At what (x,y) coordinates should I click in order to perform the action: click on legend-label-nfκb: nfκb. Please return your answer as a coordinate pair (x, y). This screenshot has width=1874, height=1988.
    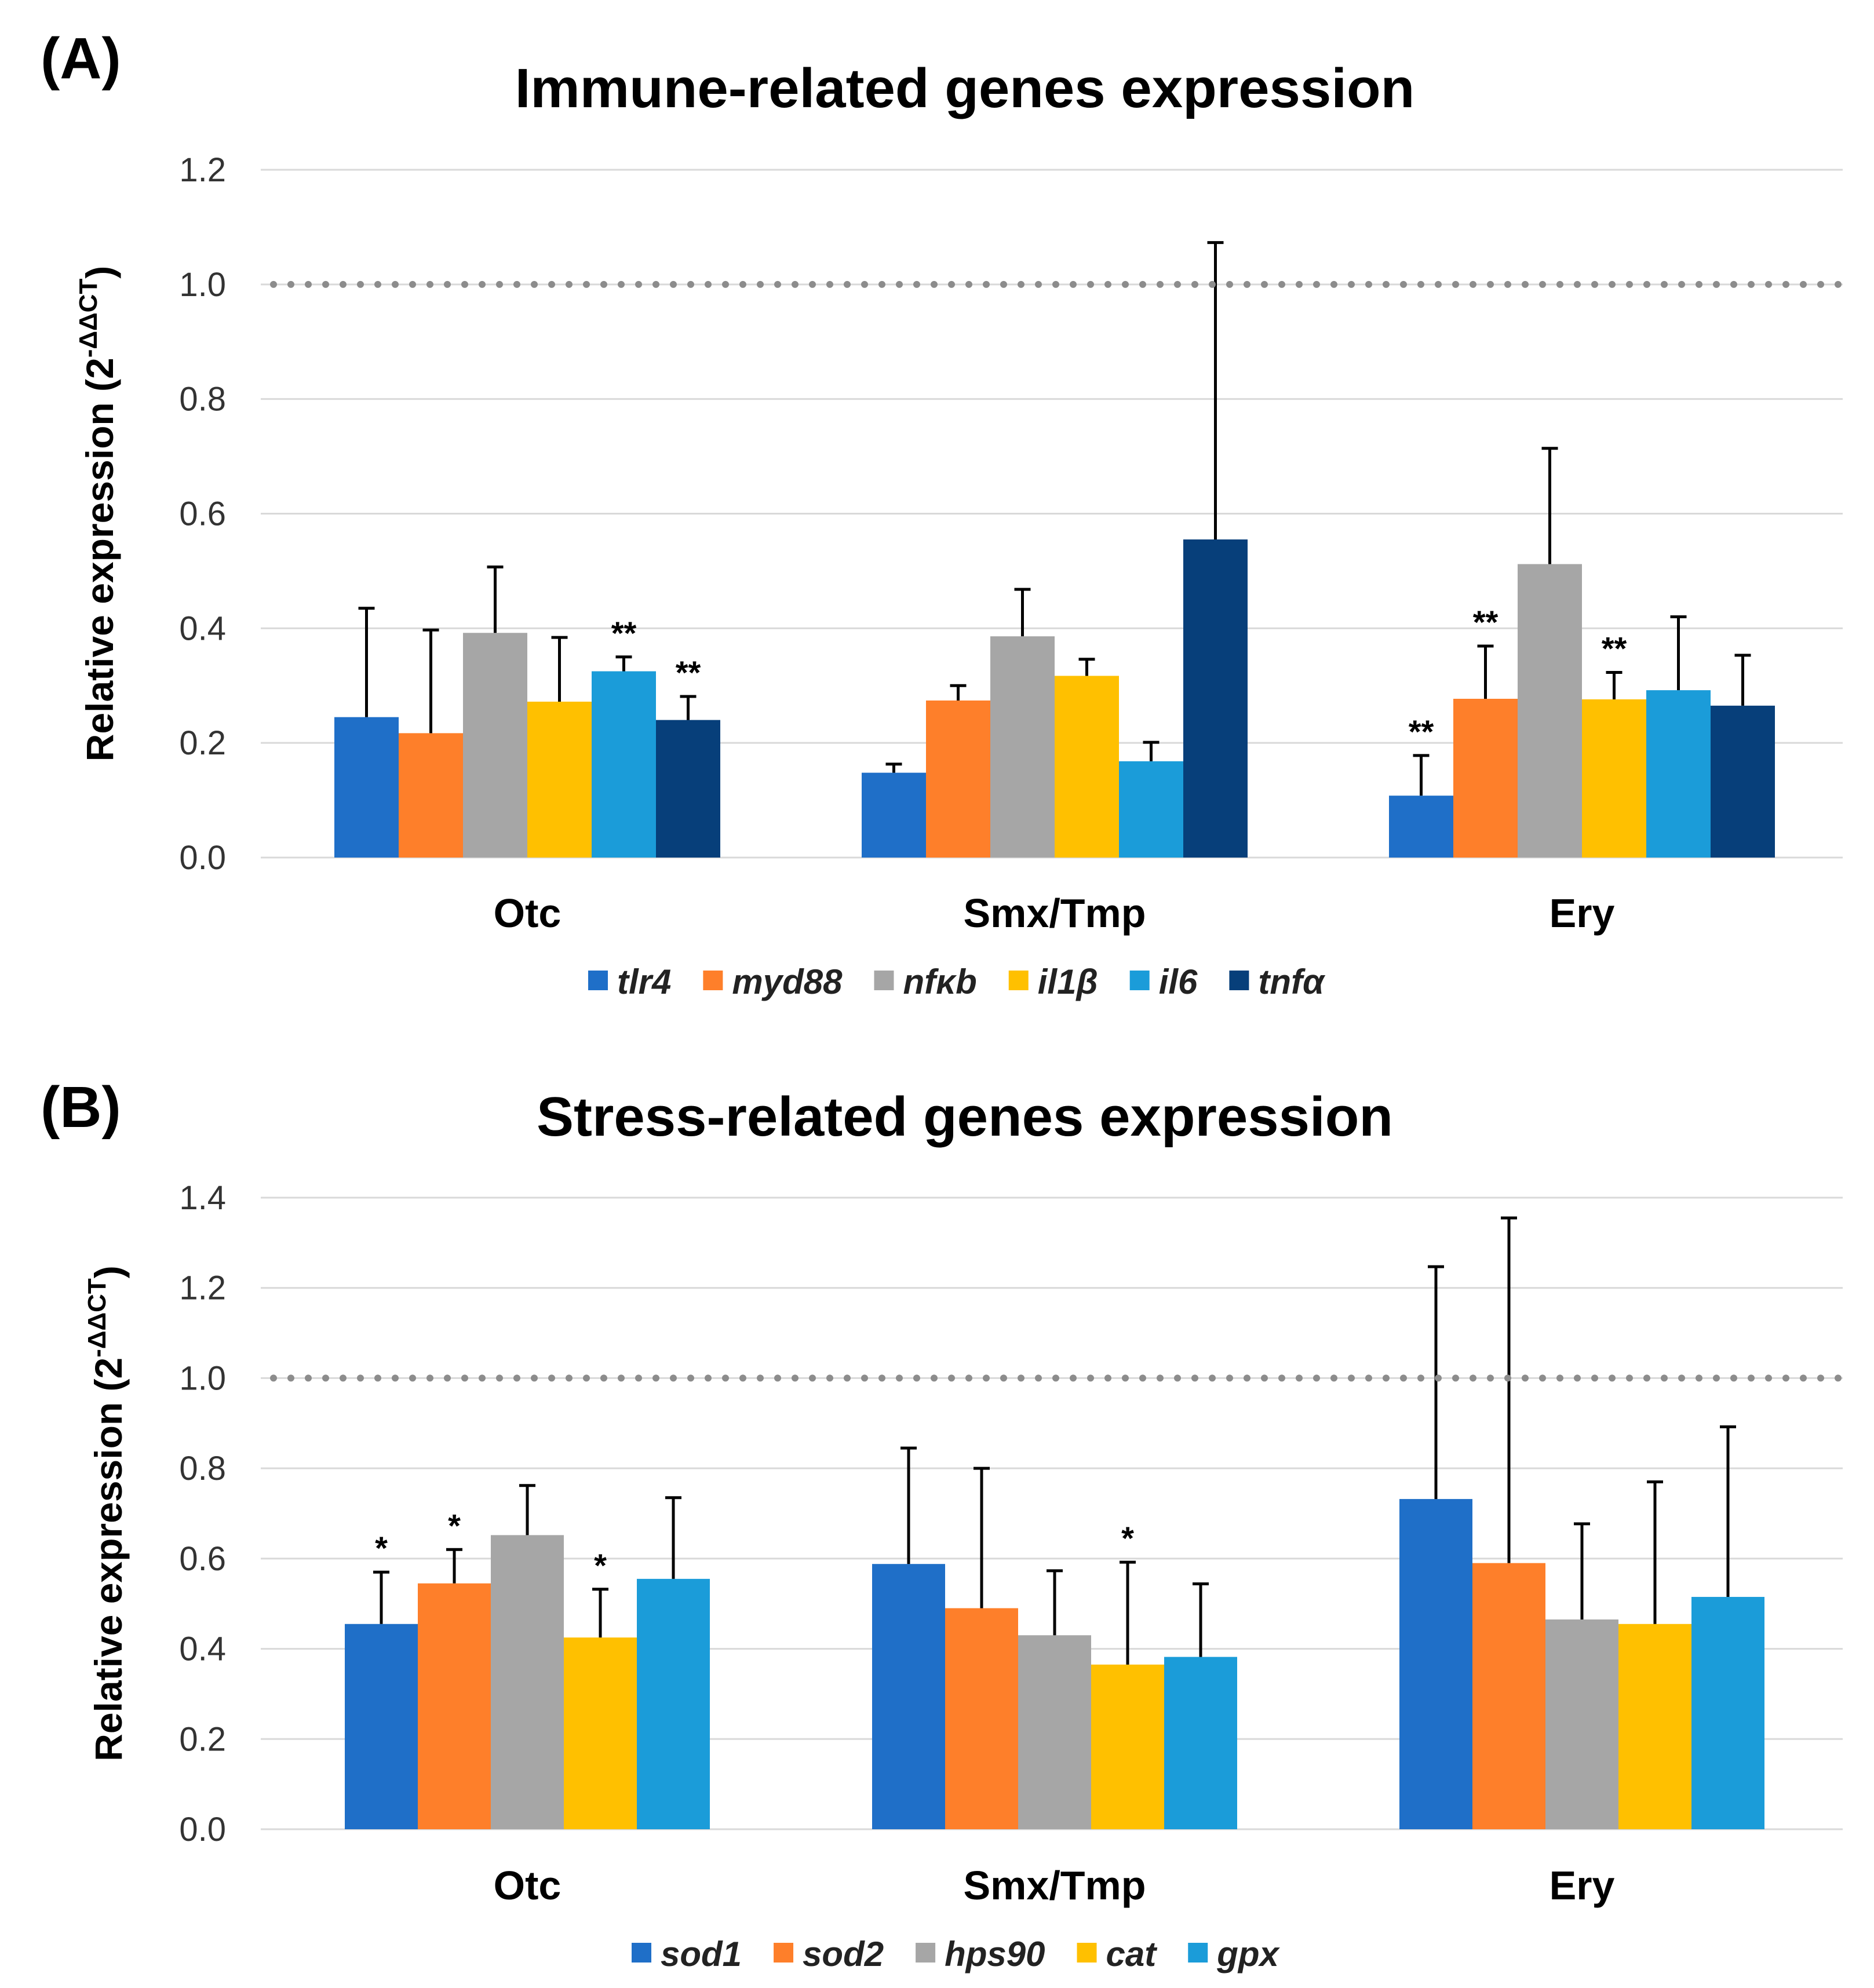
    Looking at the image, I should click on (939, 981).